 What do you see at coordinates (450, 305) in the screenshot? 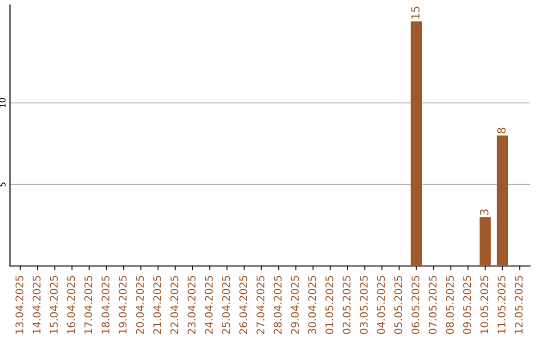
I see `x-tick-label: 08.05.2025` at bounding box center [450, 305].